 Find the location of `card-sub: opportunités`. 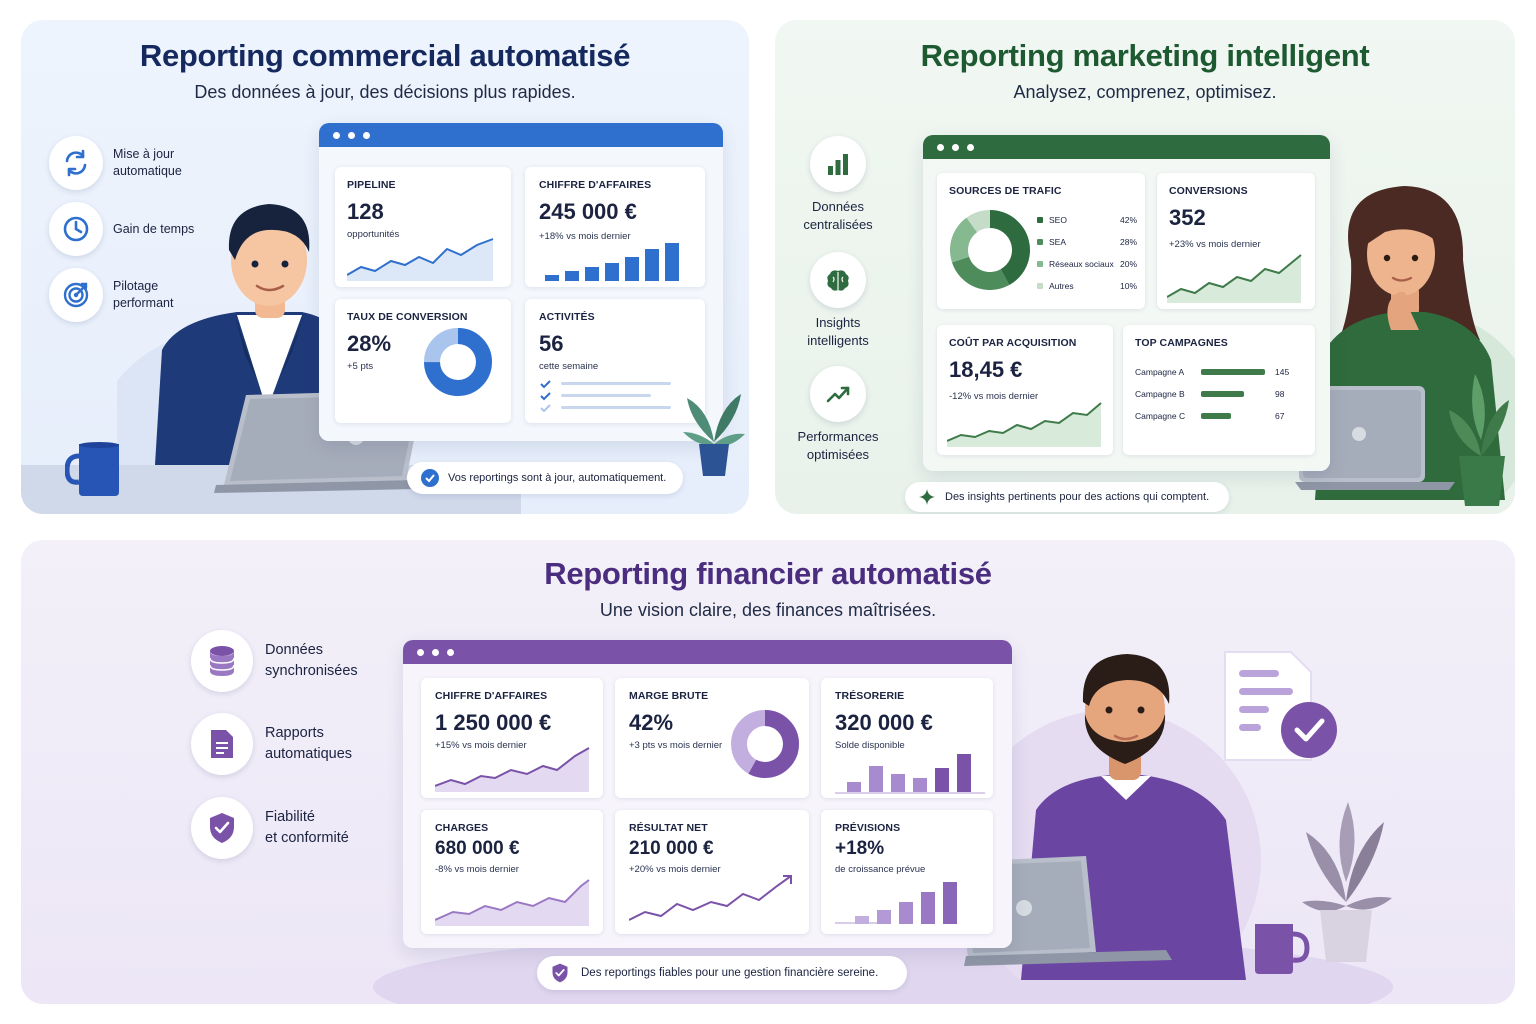

card-sub: opportunités is located at coordinates (373, 234).